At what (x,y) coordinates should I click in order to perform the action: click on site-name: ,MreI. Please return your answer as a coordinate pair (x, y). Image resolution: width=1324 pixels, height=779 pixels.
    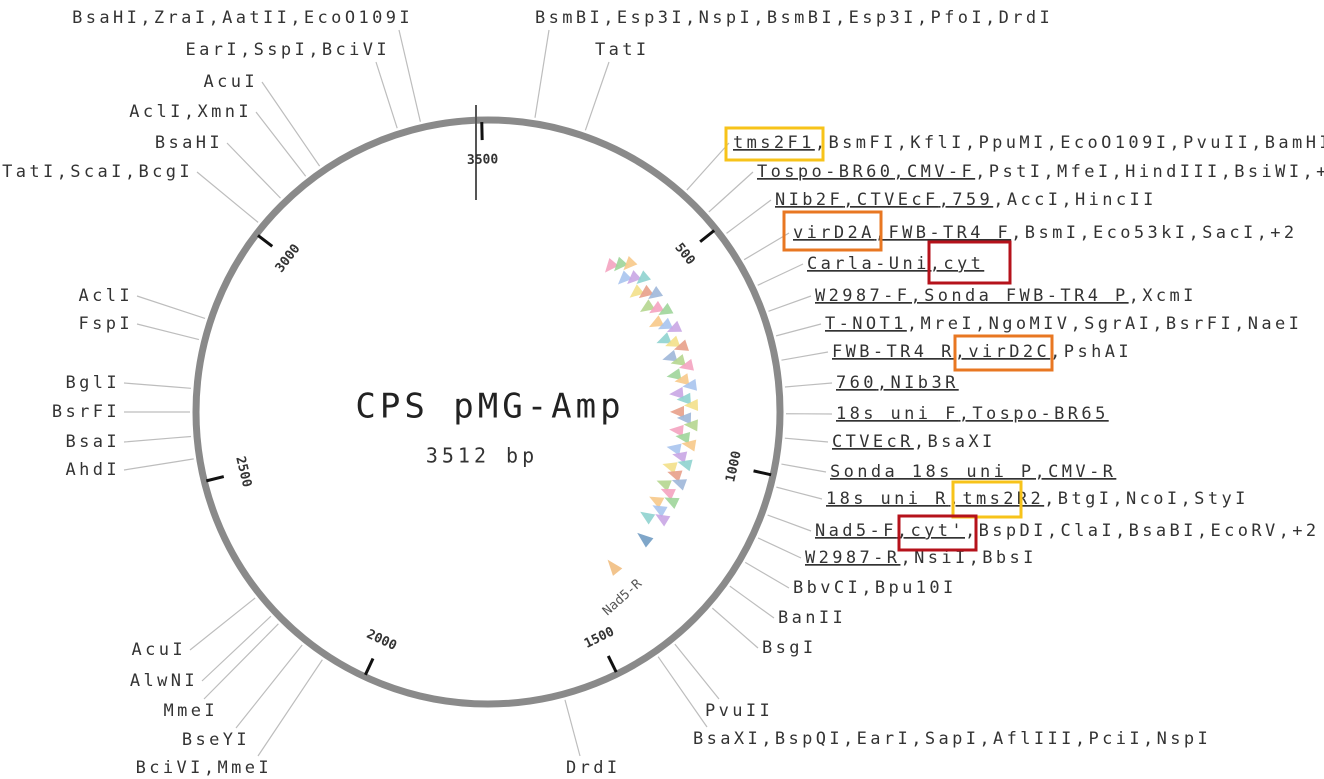
    Looking at the image, I should click on (941, 324).